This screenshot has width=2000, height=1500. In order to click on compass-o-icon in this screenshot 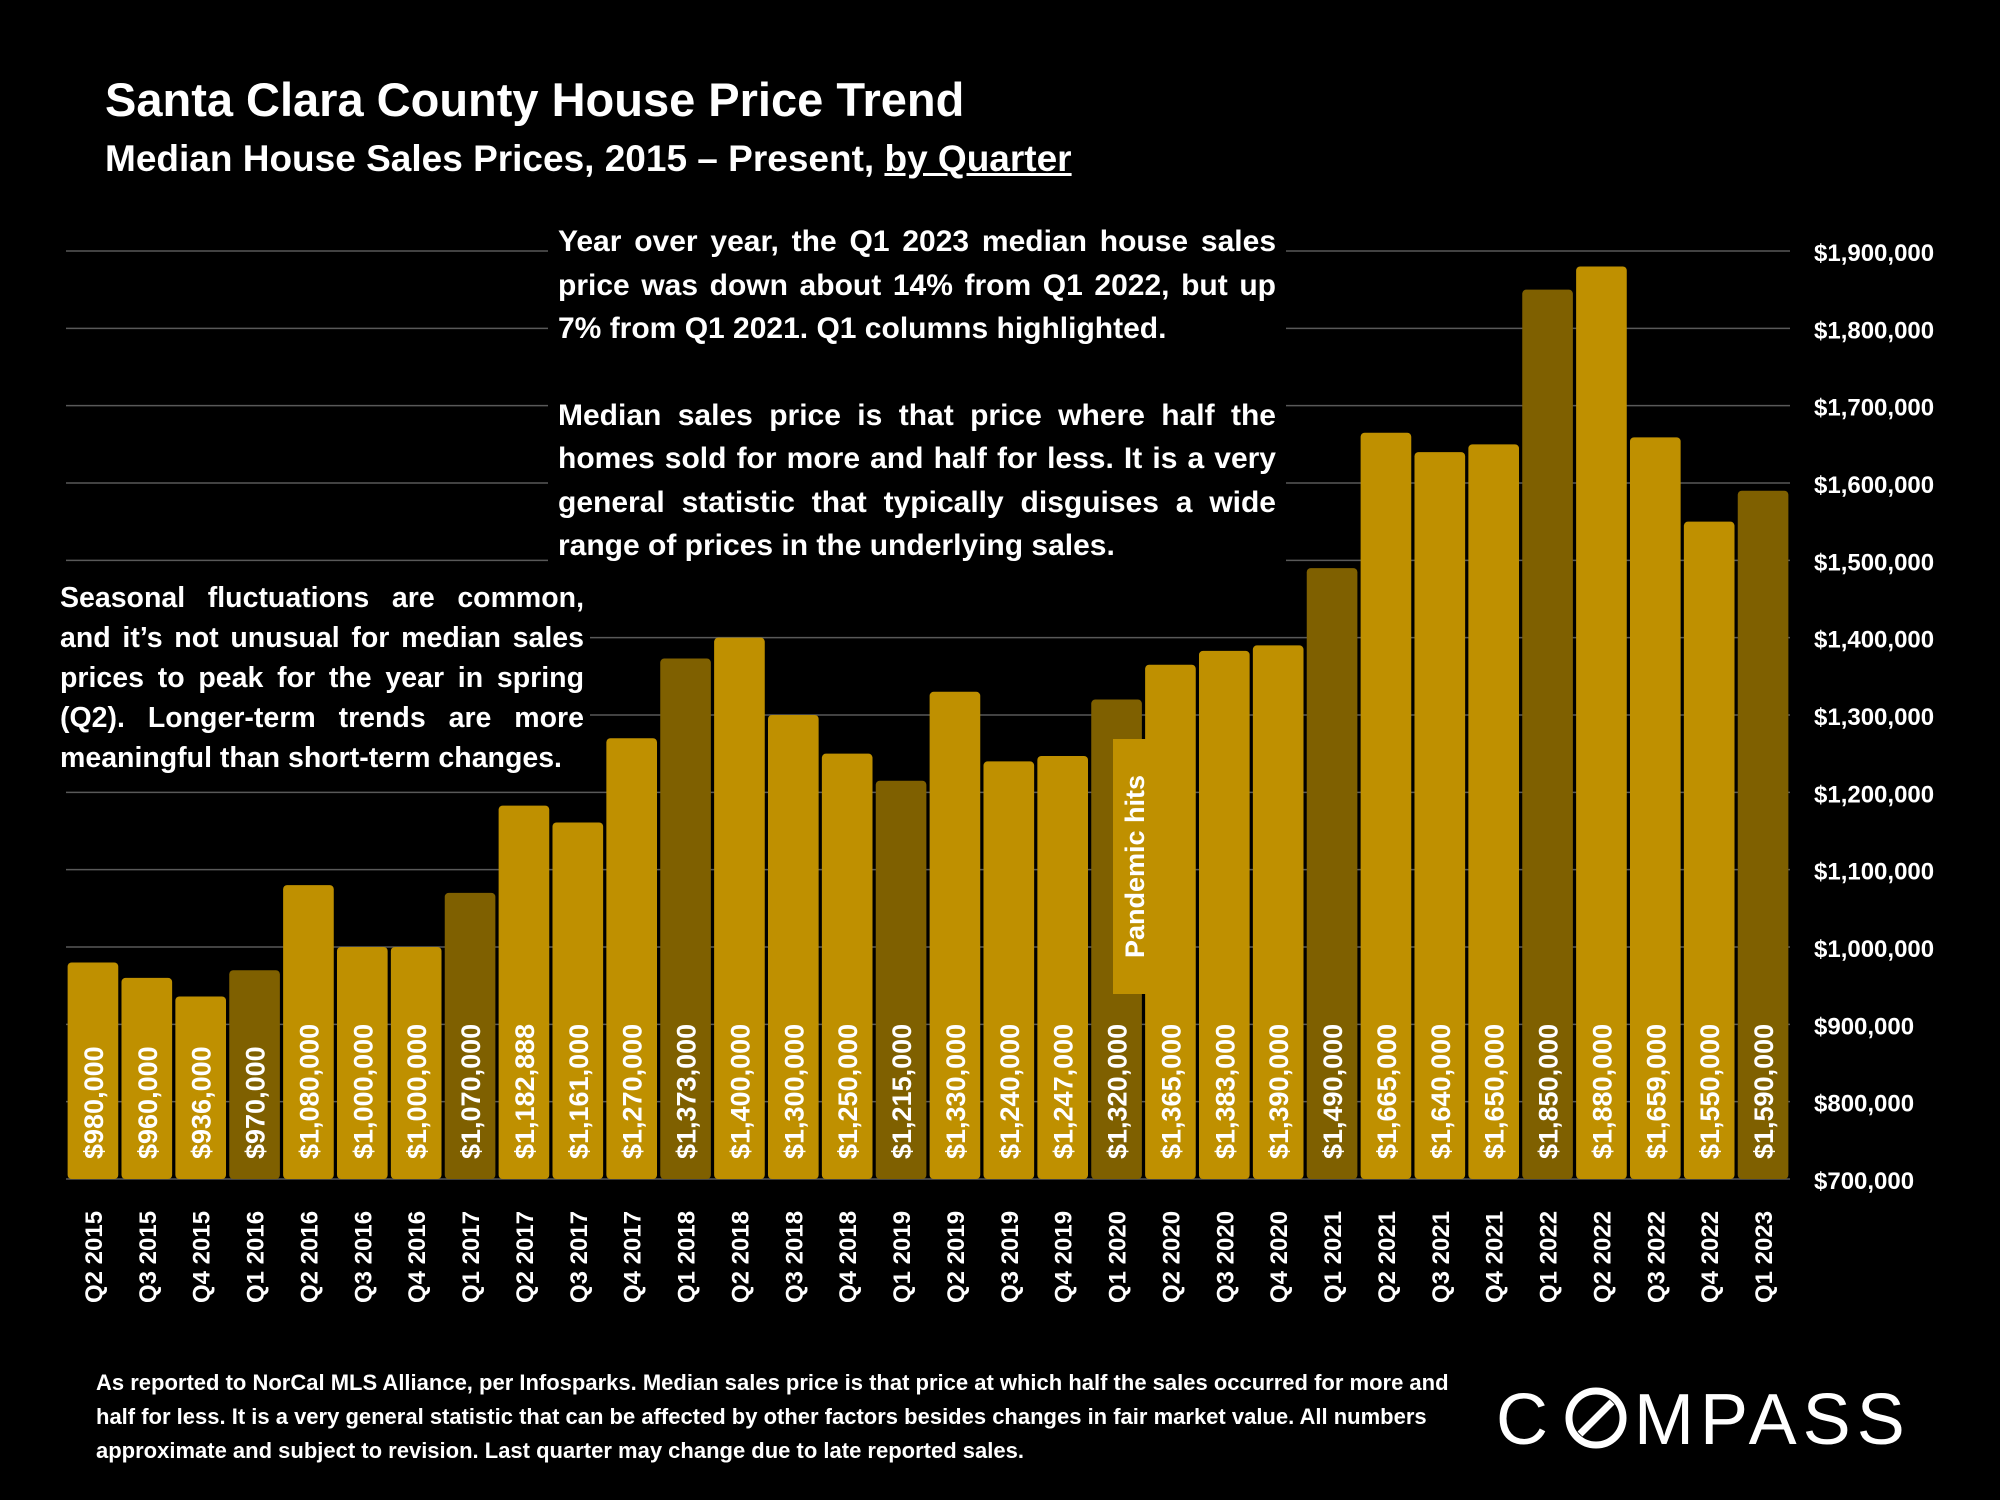, I will do `click(1596, 1418)`.